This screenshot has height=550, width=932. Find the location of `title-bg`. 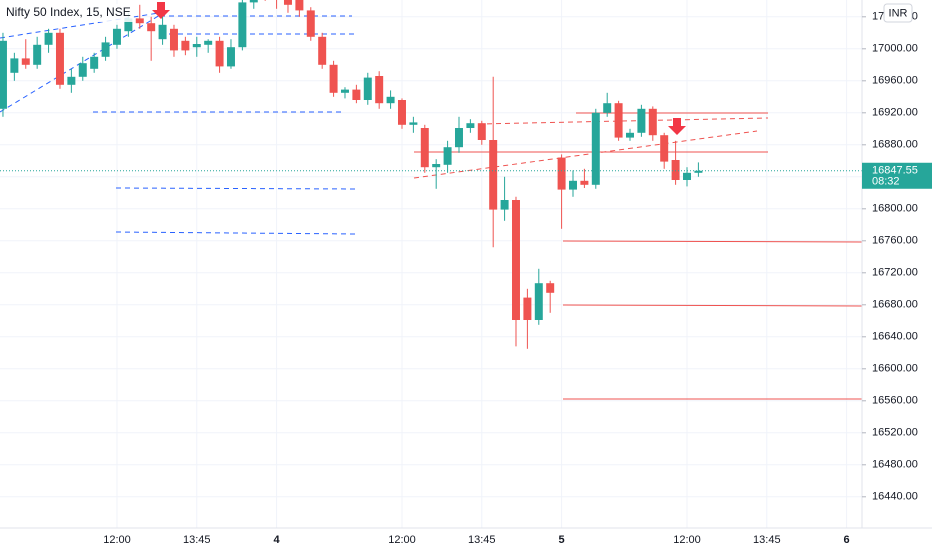

title-bg is located at coordinates (67, 13).